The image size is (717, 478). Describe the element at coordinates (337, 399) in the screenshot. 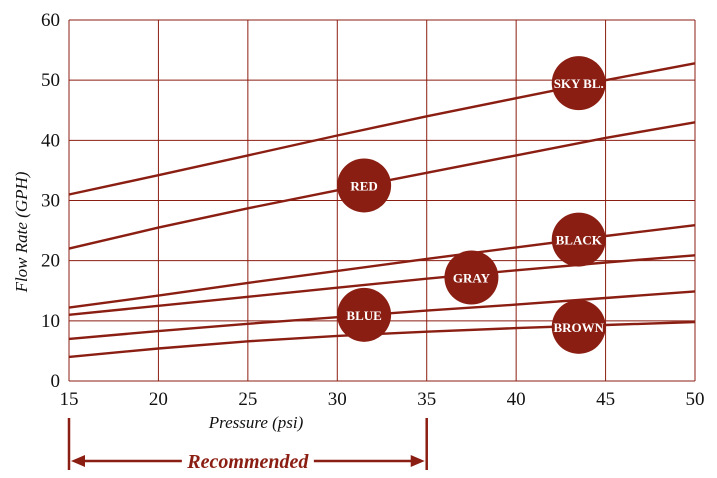

I see `x-tick-label: 30` at that location.